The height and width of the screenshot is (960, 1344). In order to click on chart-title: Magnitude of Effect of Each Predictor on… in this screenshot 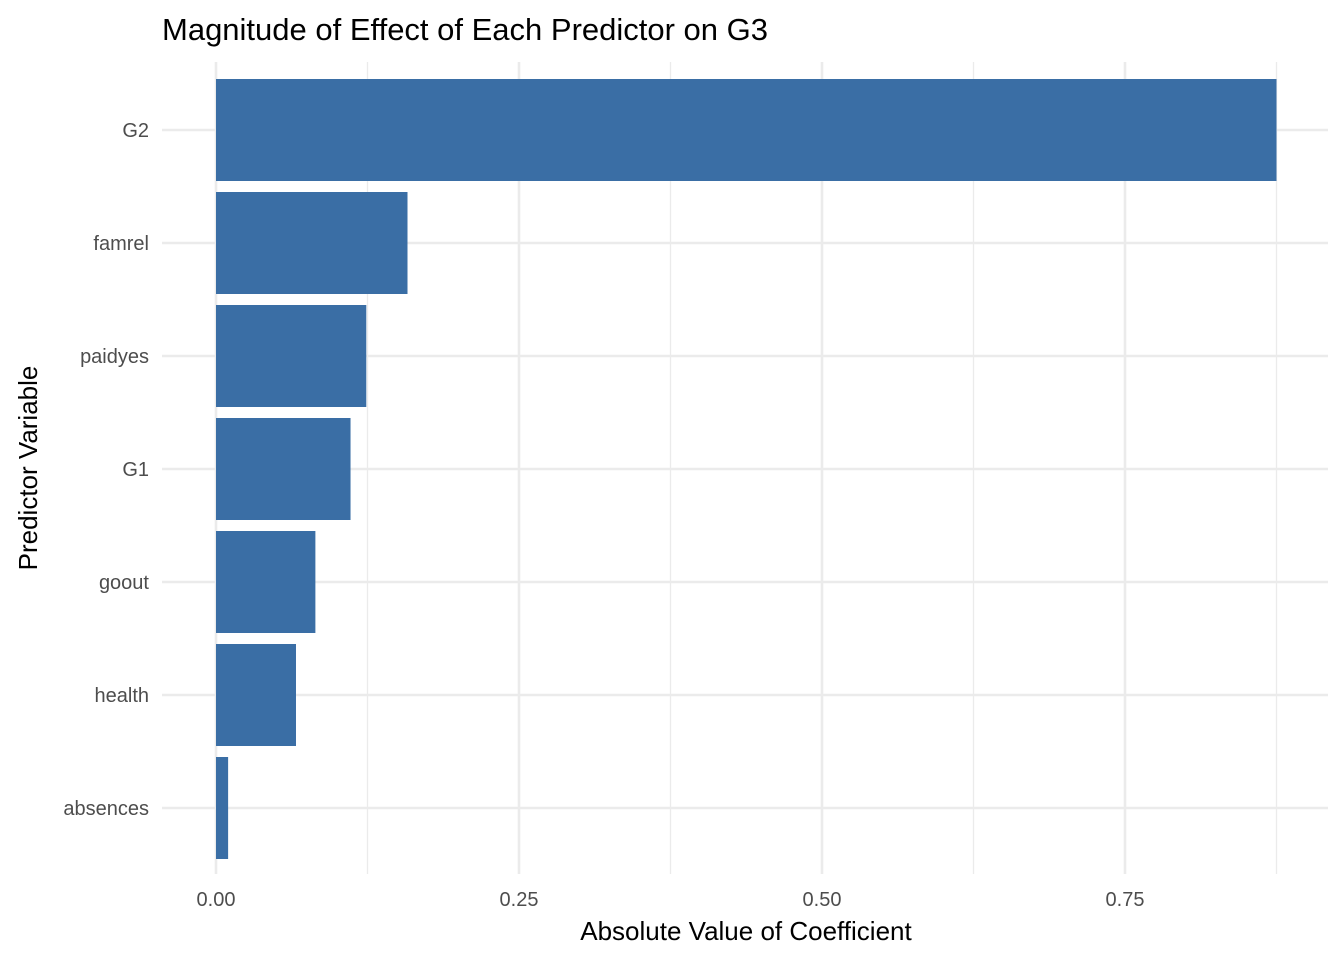, I will do `click(465, 29)`.